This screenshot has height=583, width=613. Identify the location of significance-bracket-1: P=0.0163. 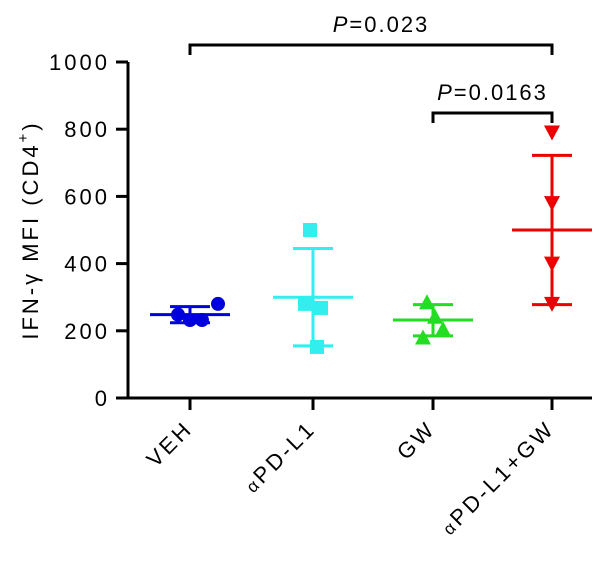
(492, 101).